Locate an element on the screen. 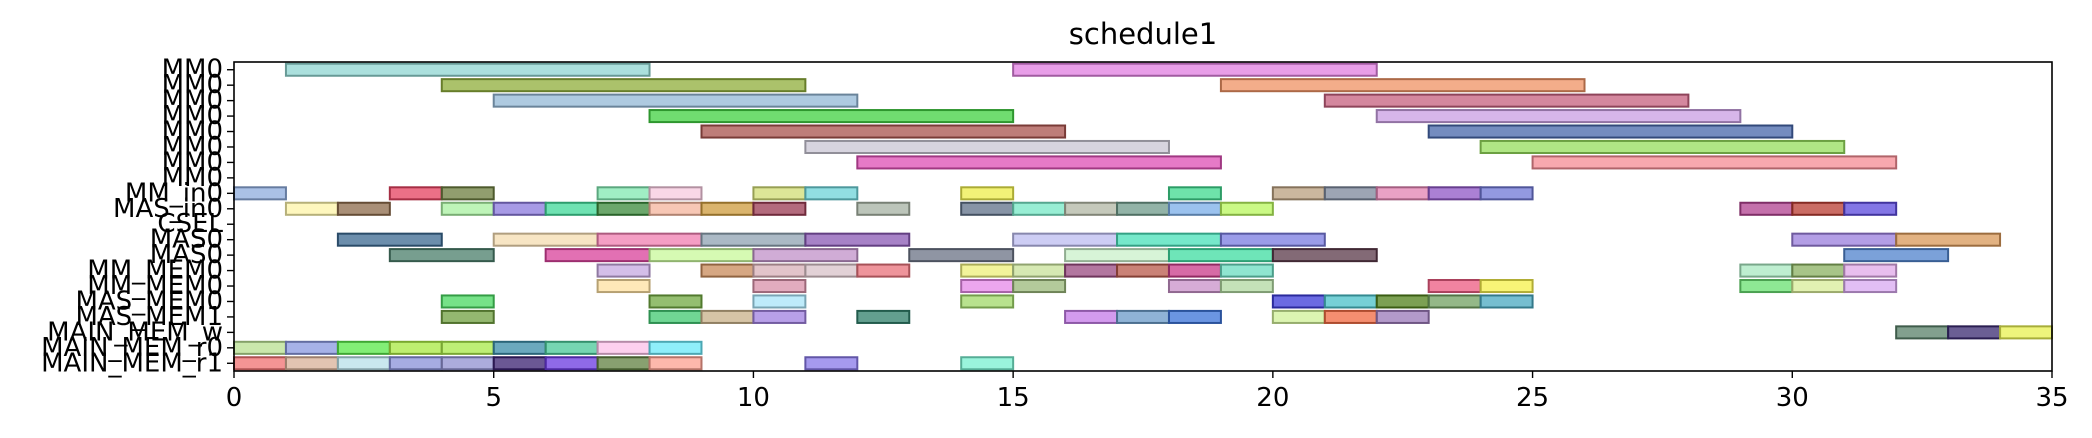 The width and height of the screenshot is (2092, 438). y-tick-label: MAIN_MEM_r0 is located at coordinates (132, 348).